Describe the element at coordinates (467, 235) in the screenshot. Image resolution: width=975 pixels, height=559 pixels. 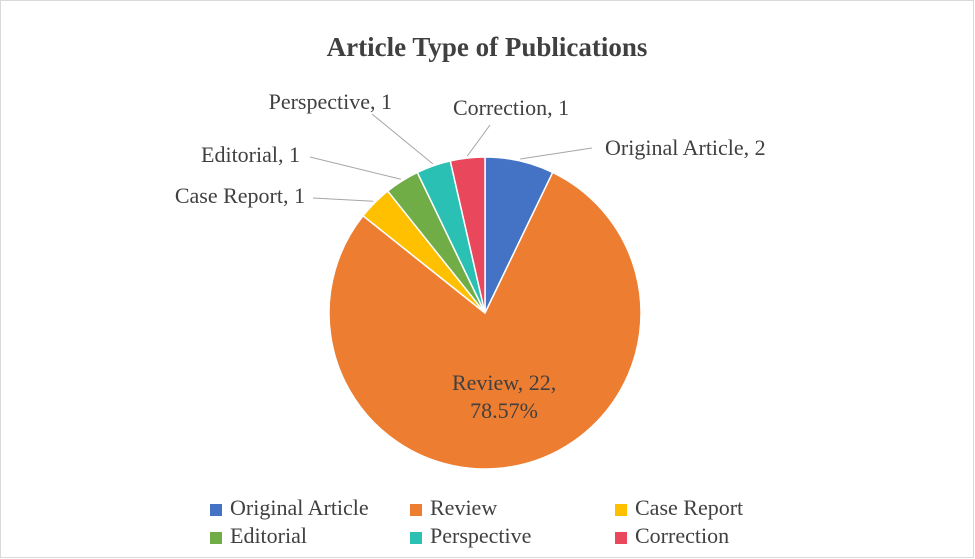
I see `pie-slice` at that location.